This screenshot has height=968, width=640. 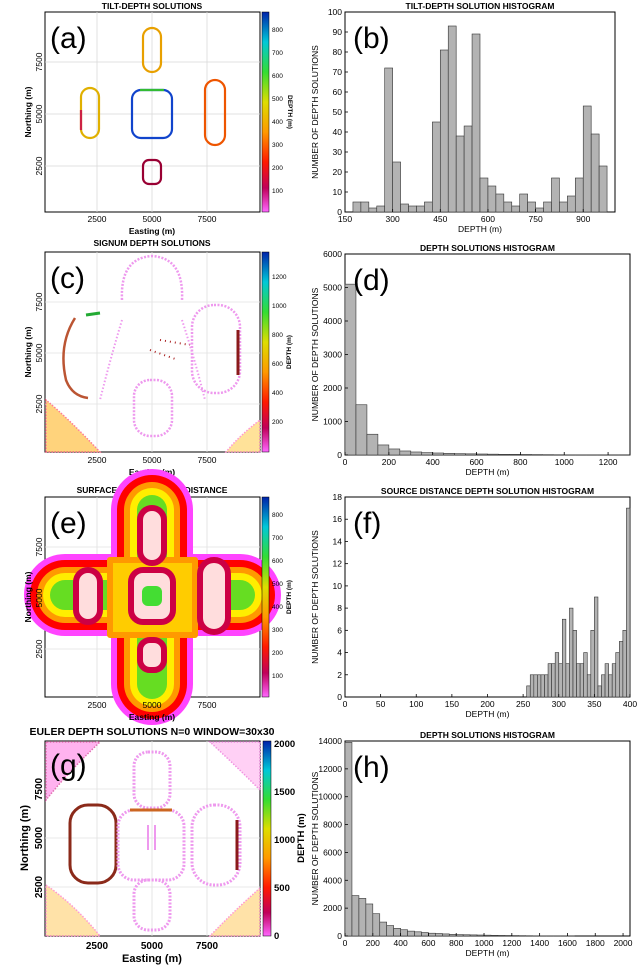 I want to click on panel-g-xlabel: Easting (m), so click(x=152, y=959).